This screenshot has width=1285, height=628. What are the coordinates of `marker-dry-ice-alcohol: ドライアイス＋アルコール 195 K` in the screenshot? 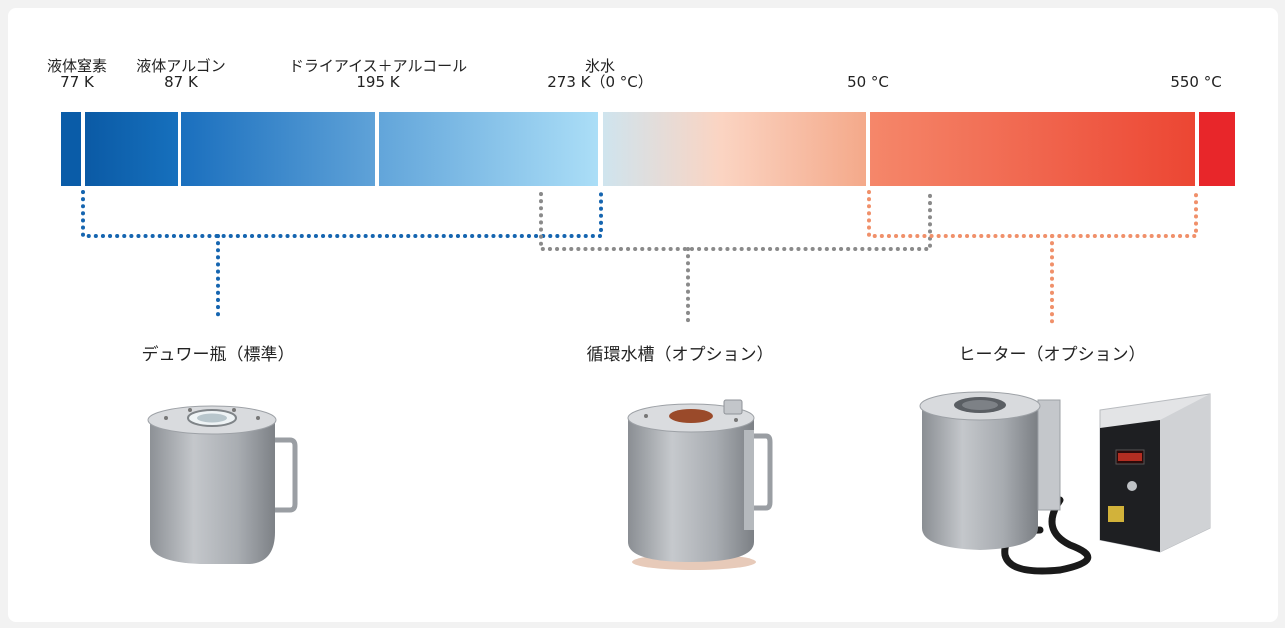 It's located at (378, 74).